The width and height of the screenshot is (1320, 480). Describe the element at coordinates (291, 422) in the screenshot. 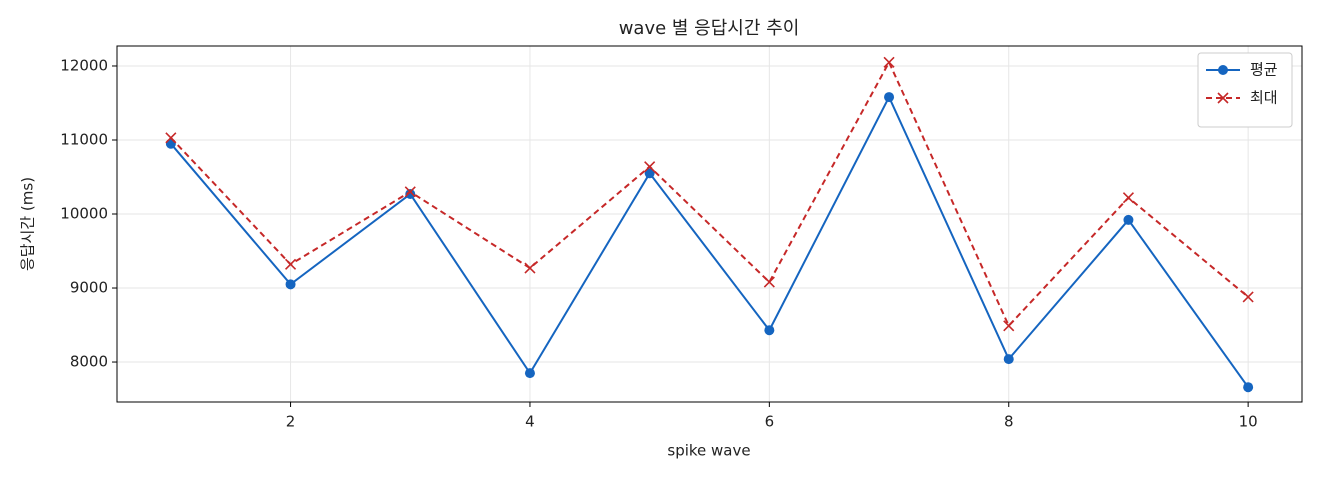

I see `x-tick-label: 2` at that location.